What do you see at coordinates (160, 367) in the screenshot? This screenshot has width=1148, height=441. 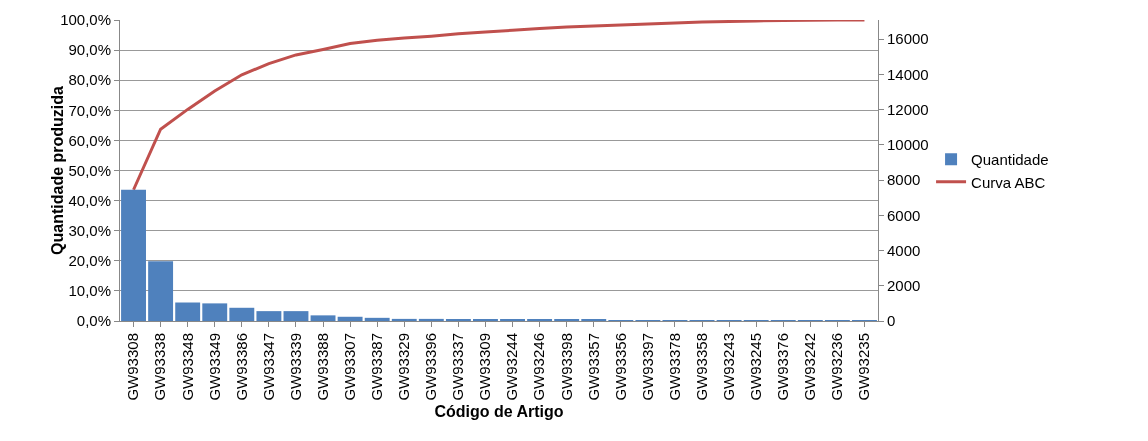 I see `x-tick-label: GW93338` at bounding box center [160, 367].